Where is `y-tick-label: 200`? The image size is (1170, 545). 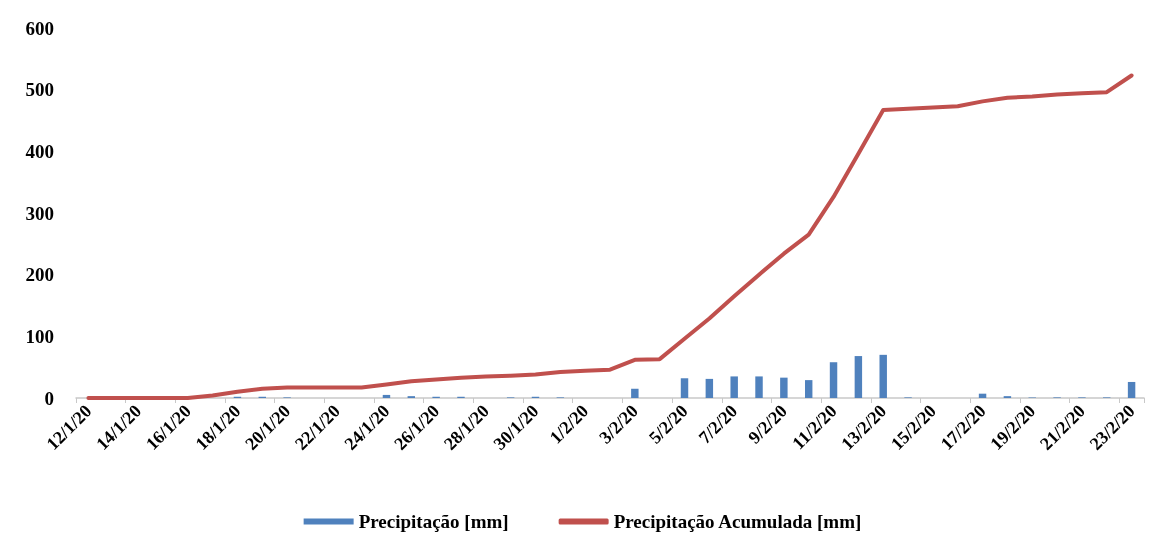 y-tick-label: 200 is located at coordinates (39, 275).